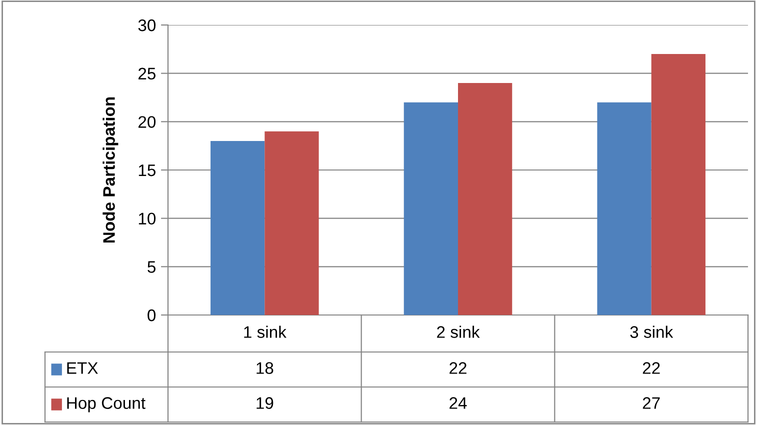  Describe the element at coordinates (652, 332) in the screenshot. I see `x-tick-label: 3 sink` at that location.